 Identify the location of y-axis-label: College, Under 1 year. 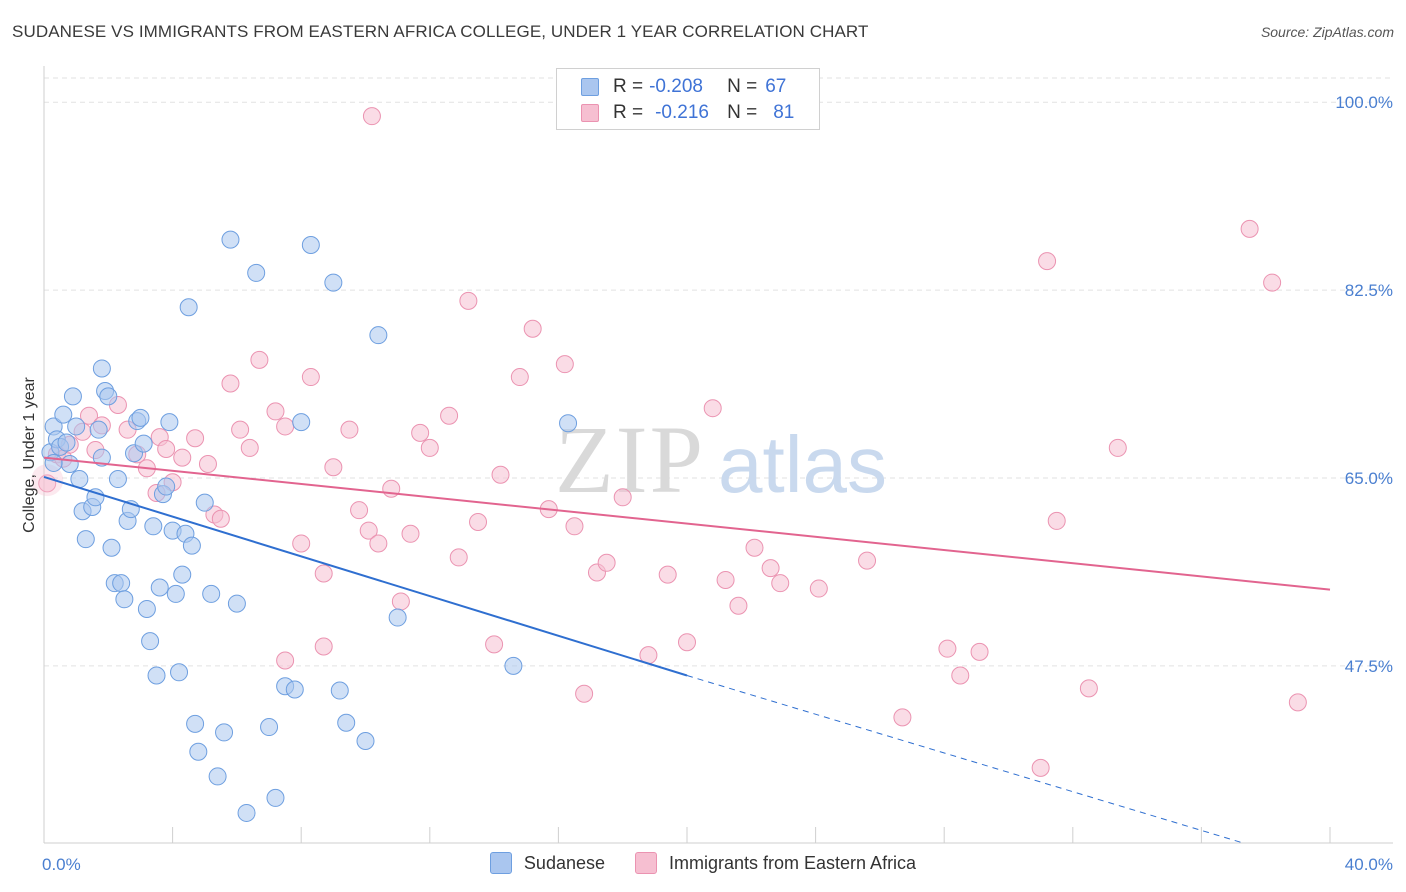
(29, 455).